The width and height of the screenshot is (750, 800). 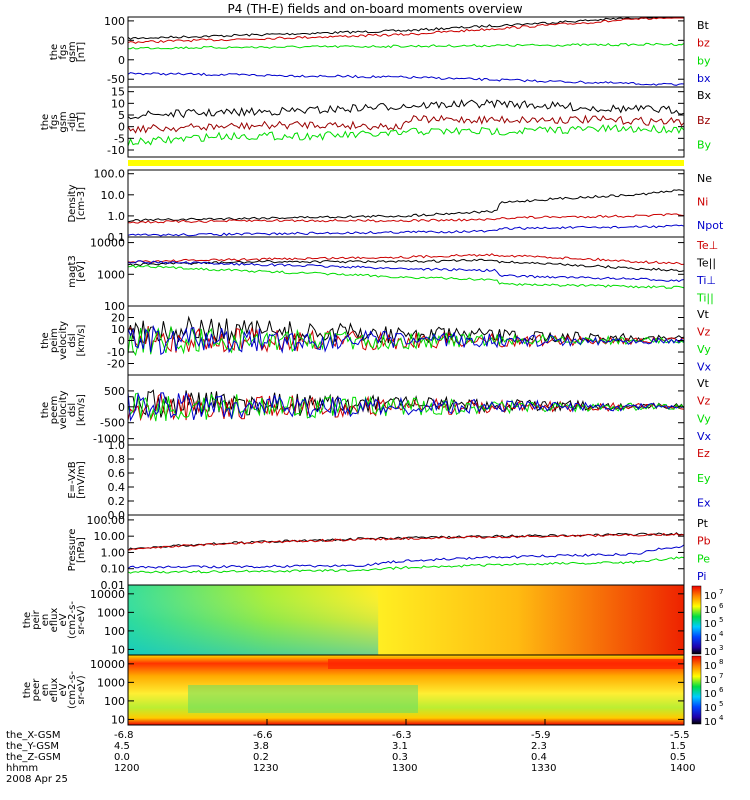 I want to click on ylabel-line: fgs, so click(x=63, y=51).